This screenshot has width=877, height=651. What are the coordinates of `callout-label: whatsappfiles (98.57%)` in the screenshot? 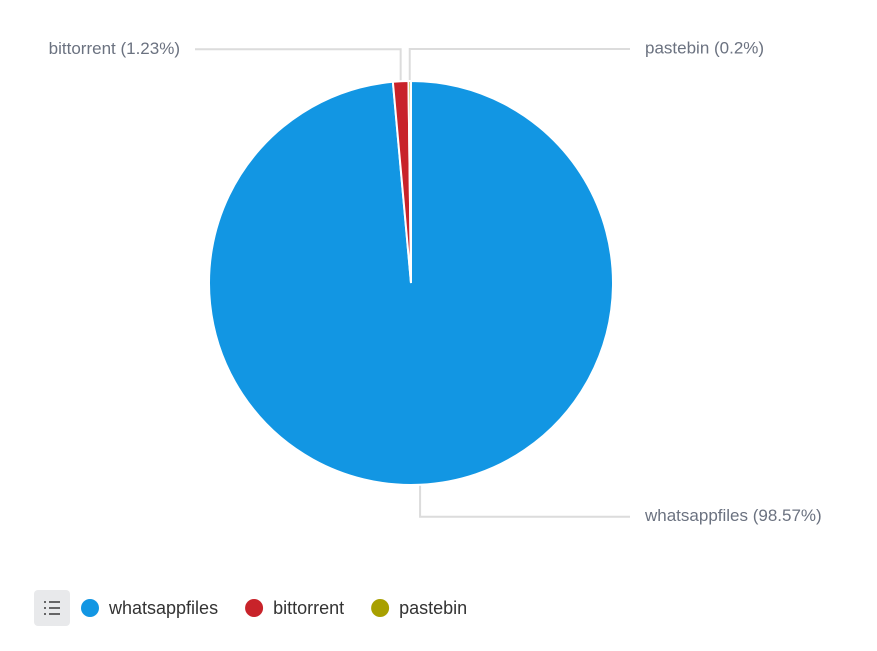 It's located at (733, 515).